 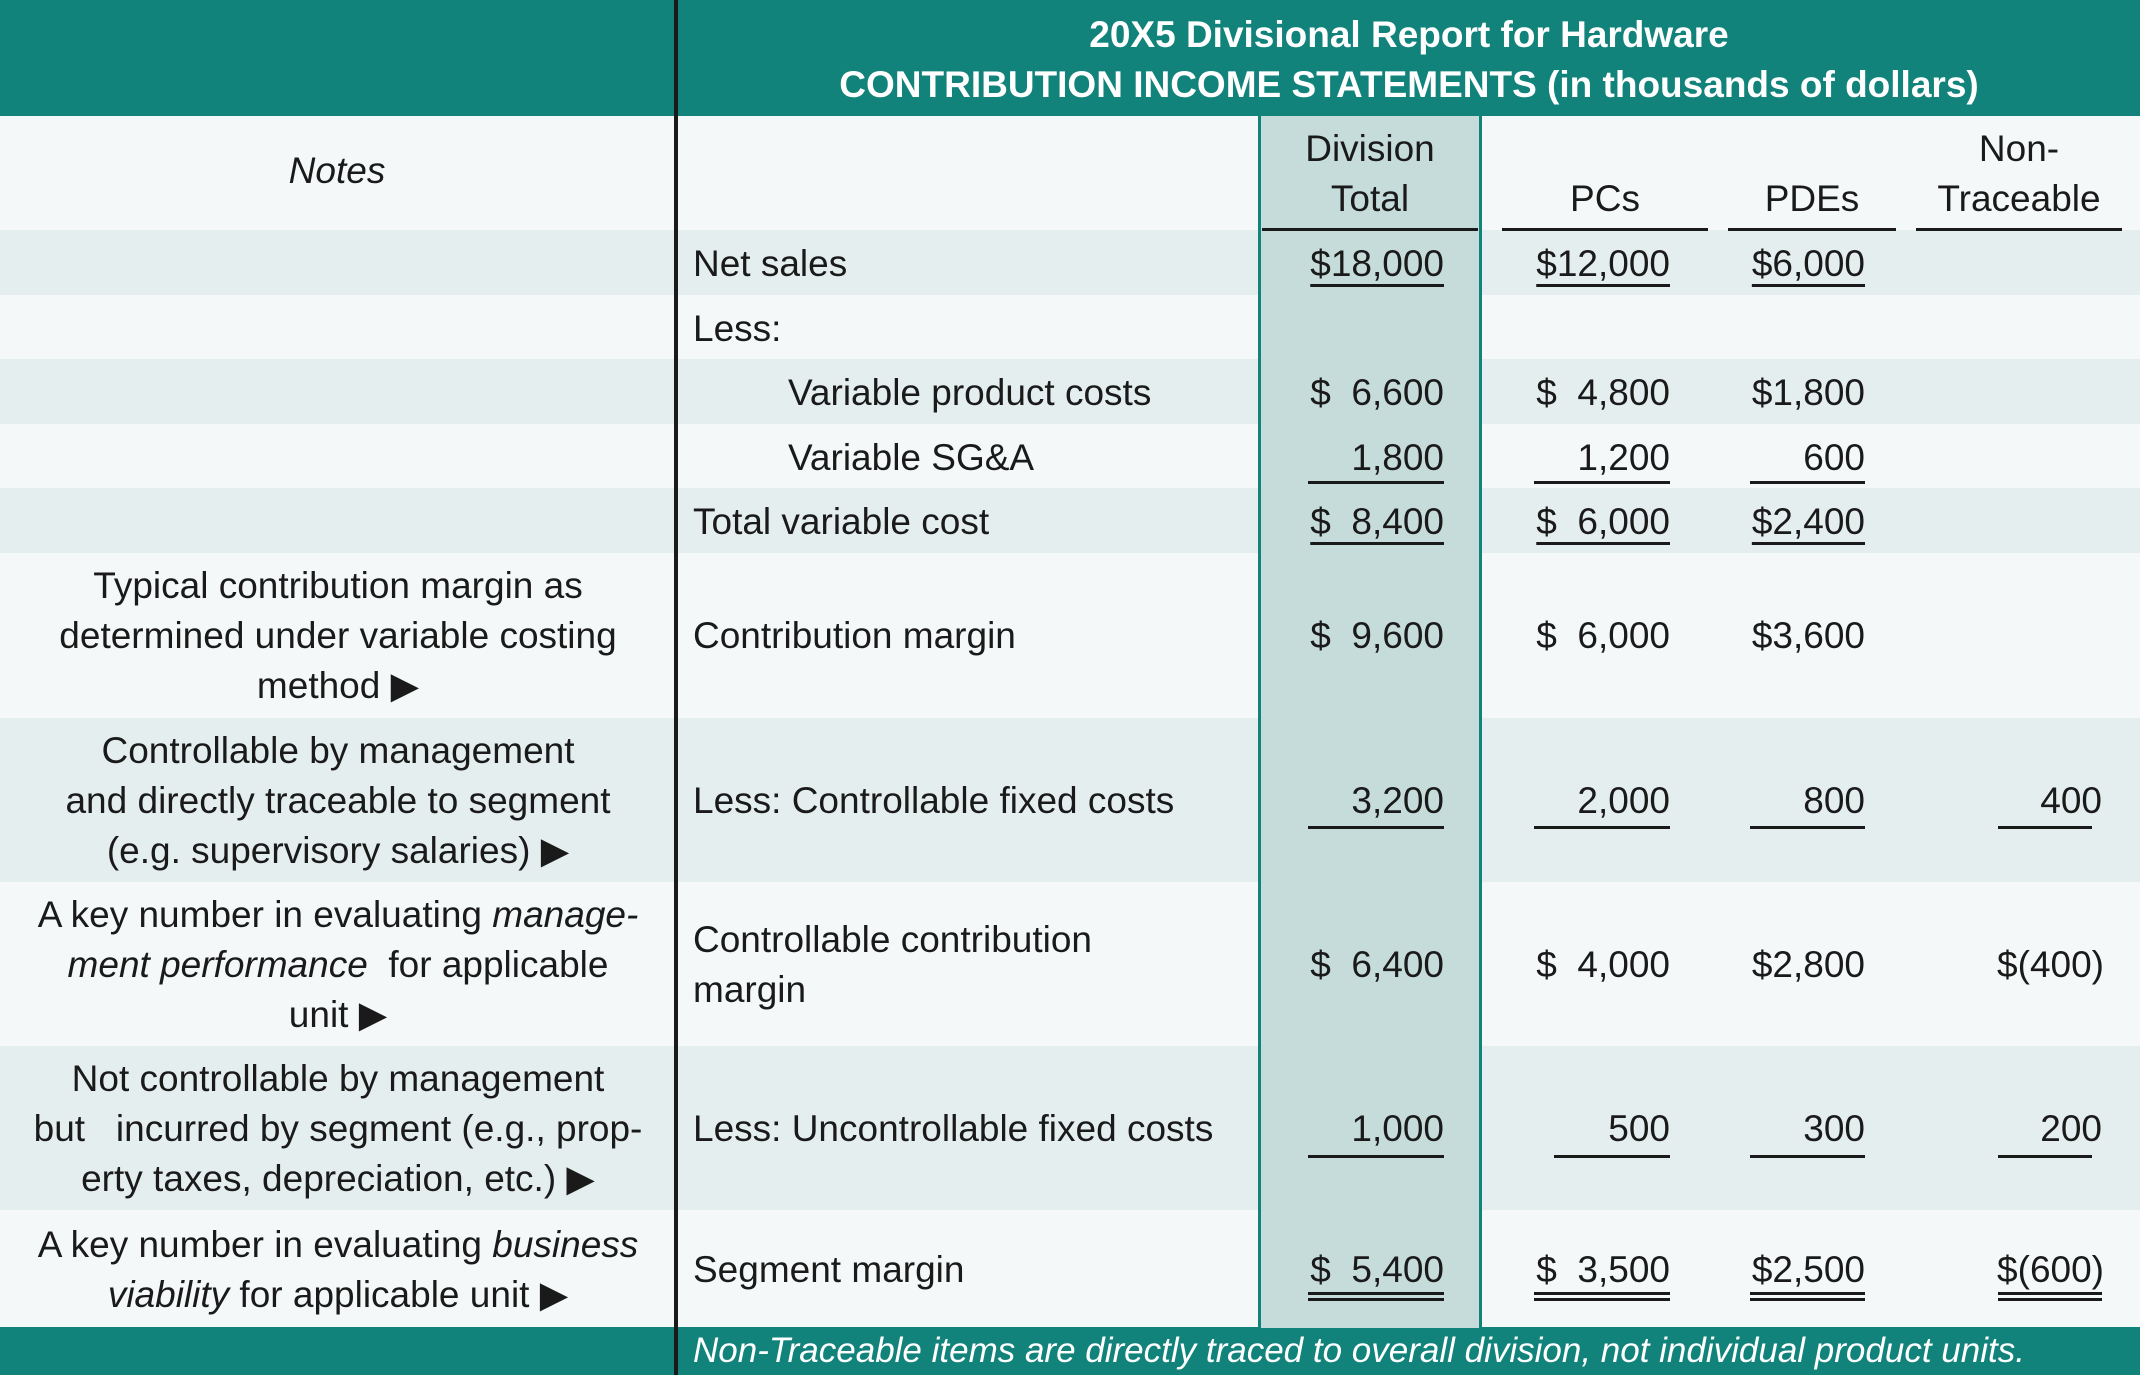 I want to click on total-variable-cost-label: Total variable cost, so click(x=841, y=521).